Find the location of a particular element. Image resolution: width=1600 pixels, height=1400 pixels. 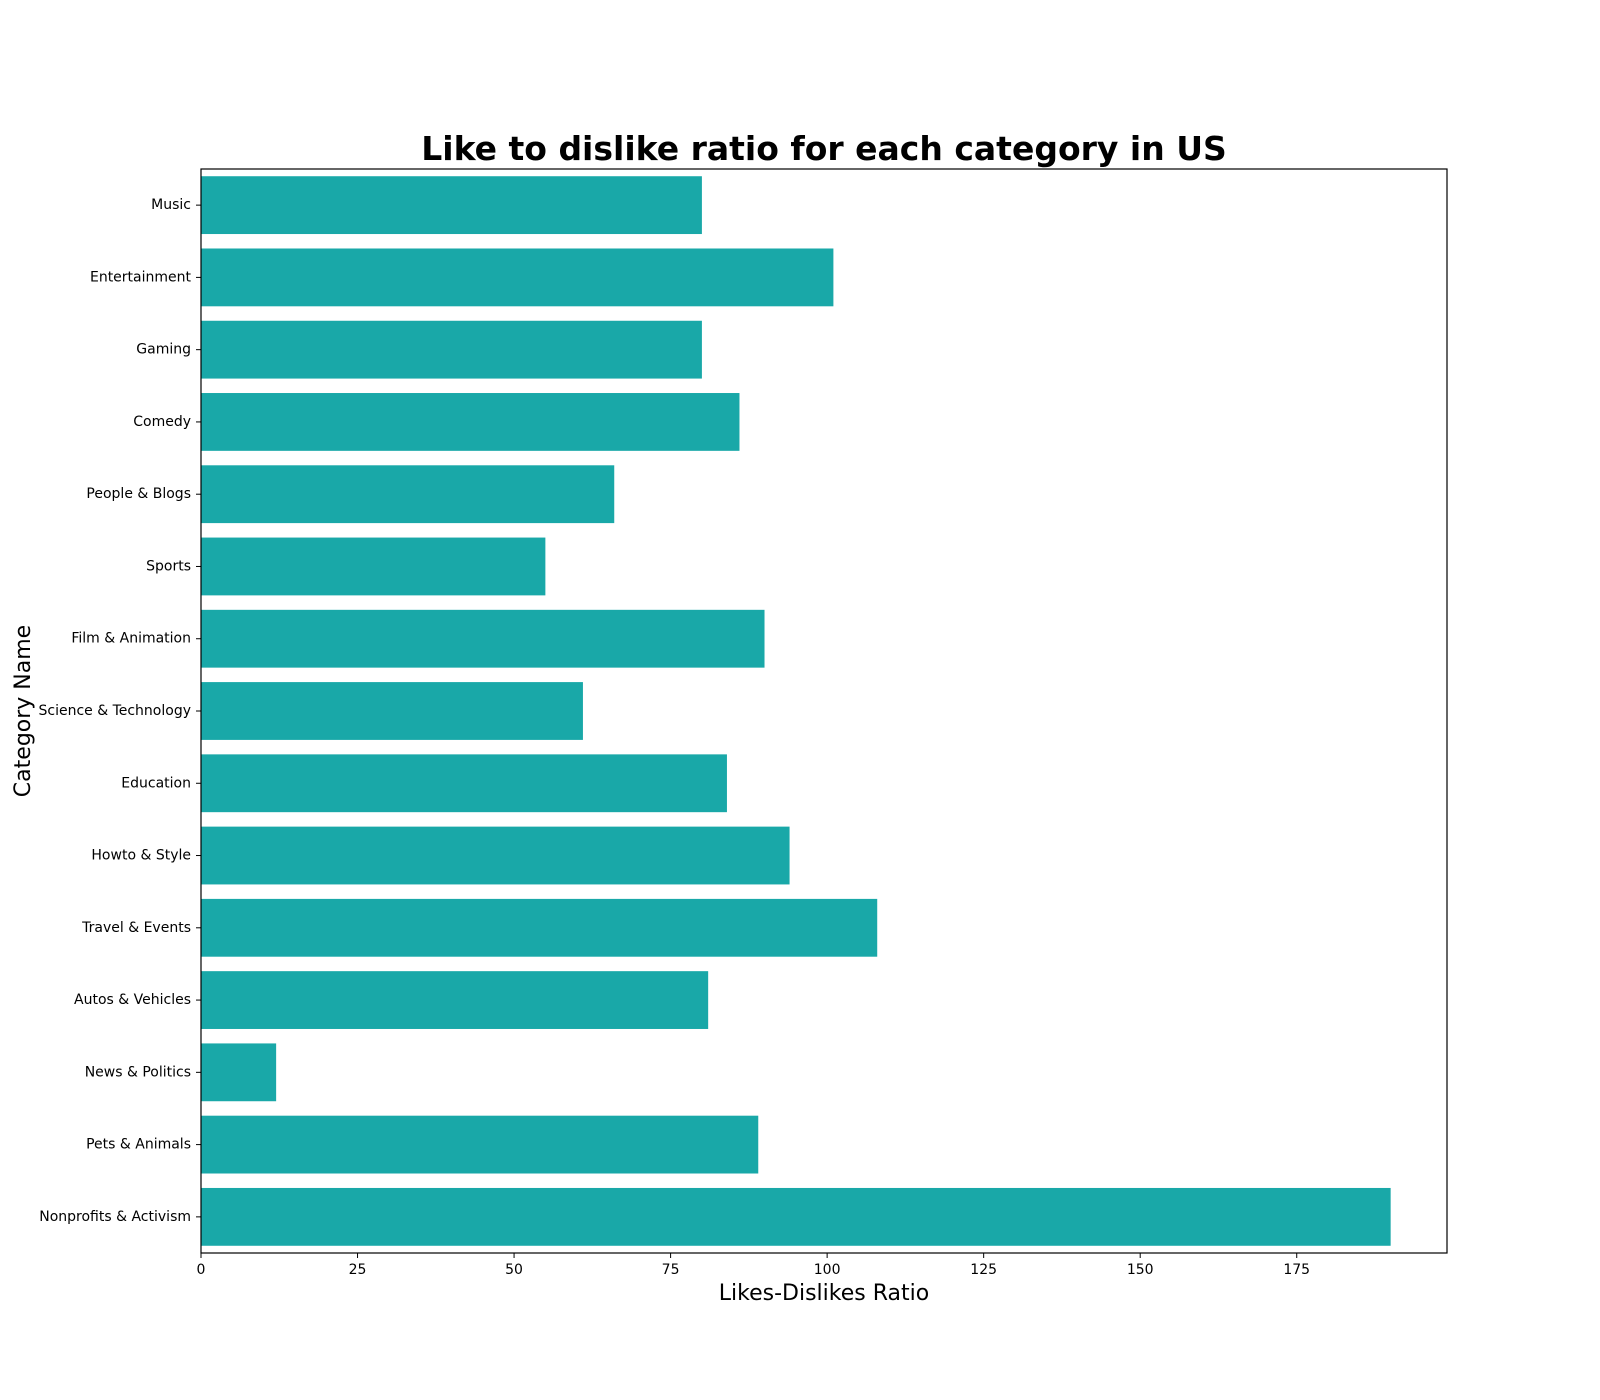

y-tick-label: Science & Technology is located at coordinates (114, 711).